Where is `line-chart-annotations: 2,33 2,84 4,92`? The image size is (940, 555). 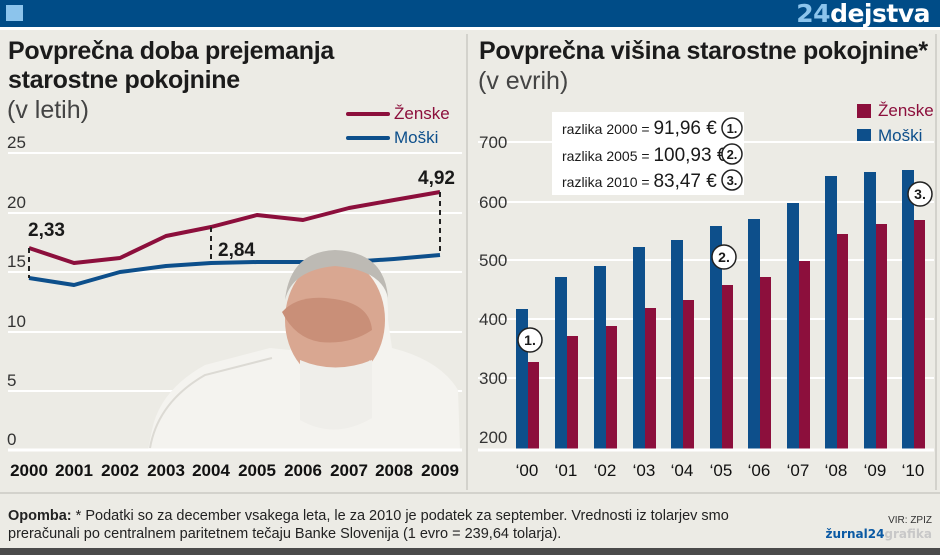
line-chart-annotations: 2,33 2,84 4,92 is located at coordinates (241, 214).